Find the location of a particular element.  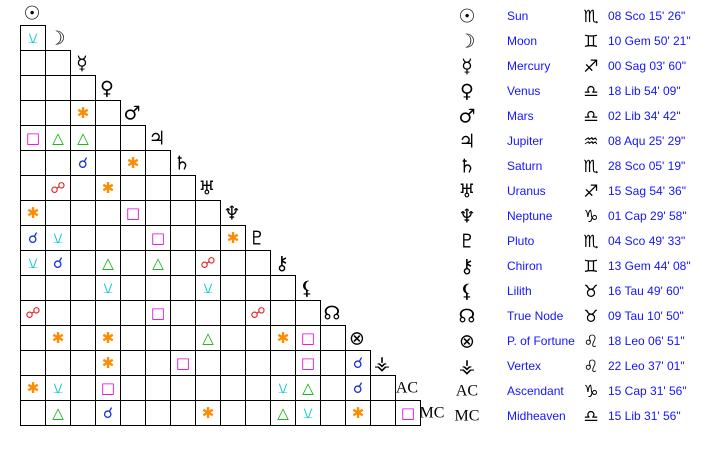

list-body-glyph: ☽ is located at coordinates (466, 42).